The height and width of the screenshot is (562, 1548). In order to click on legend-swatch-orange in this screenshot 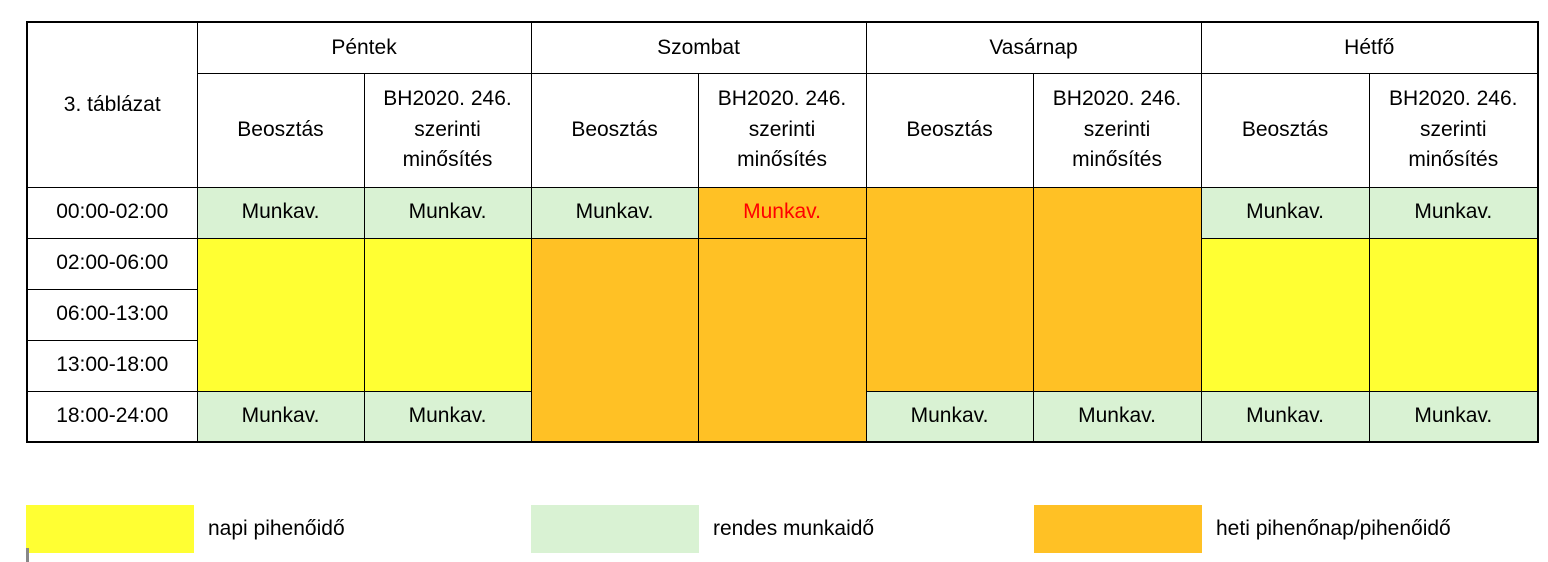, I will do `click(1118, 529)`.